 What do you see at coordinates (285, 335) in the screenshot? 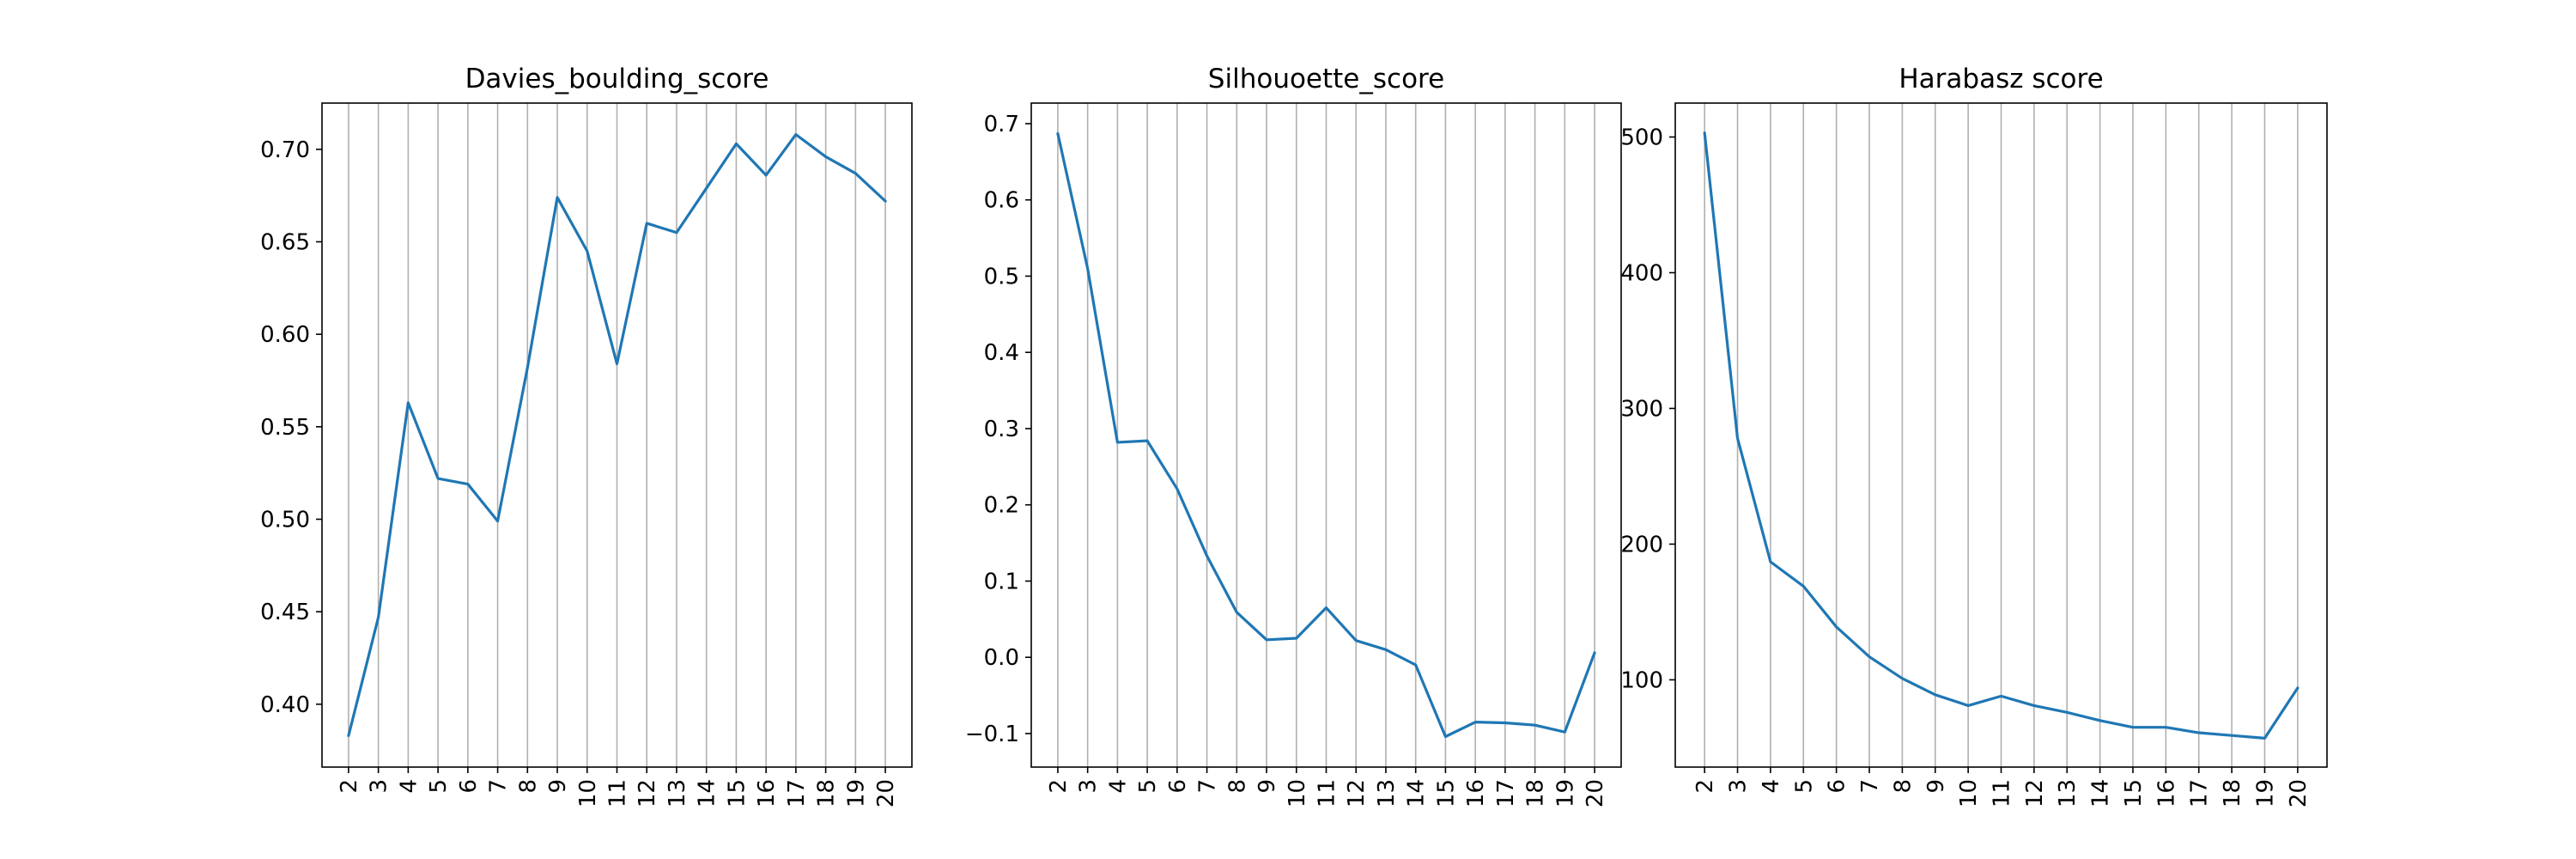
I see `y-tick-label: 0.60` at bounding box center [285, 335].